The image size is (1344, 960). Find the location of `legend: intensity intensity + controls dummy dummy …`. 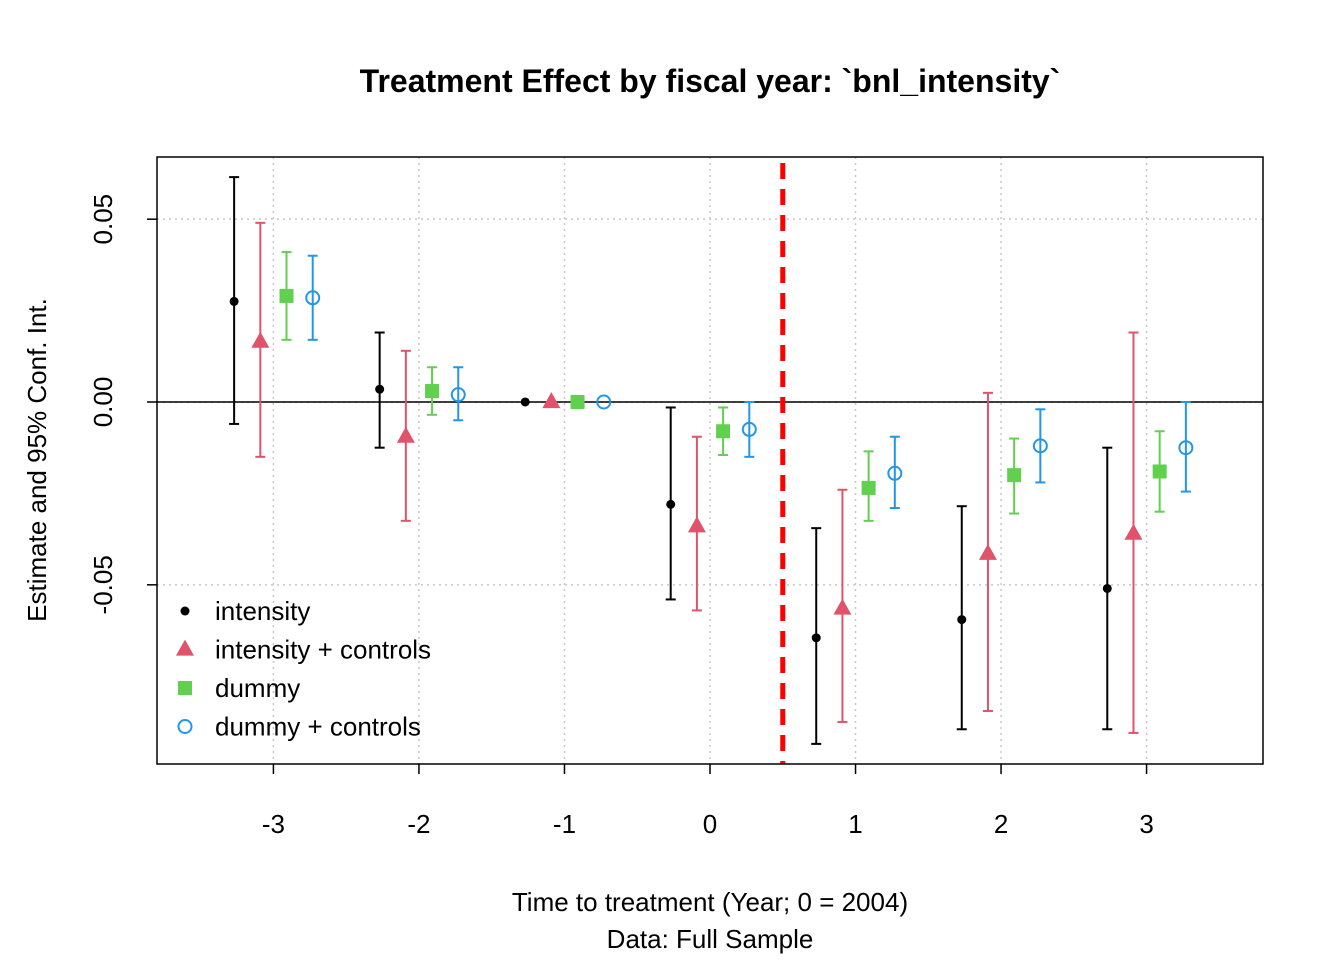

legend: intensity intensity + controls dummy dummy … is located at coordinates (303, 669).